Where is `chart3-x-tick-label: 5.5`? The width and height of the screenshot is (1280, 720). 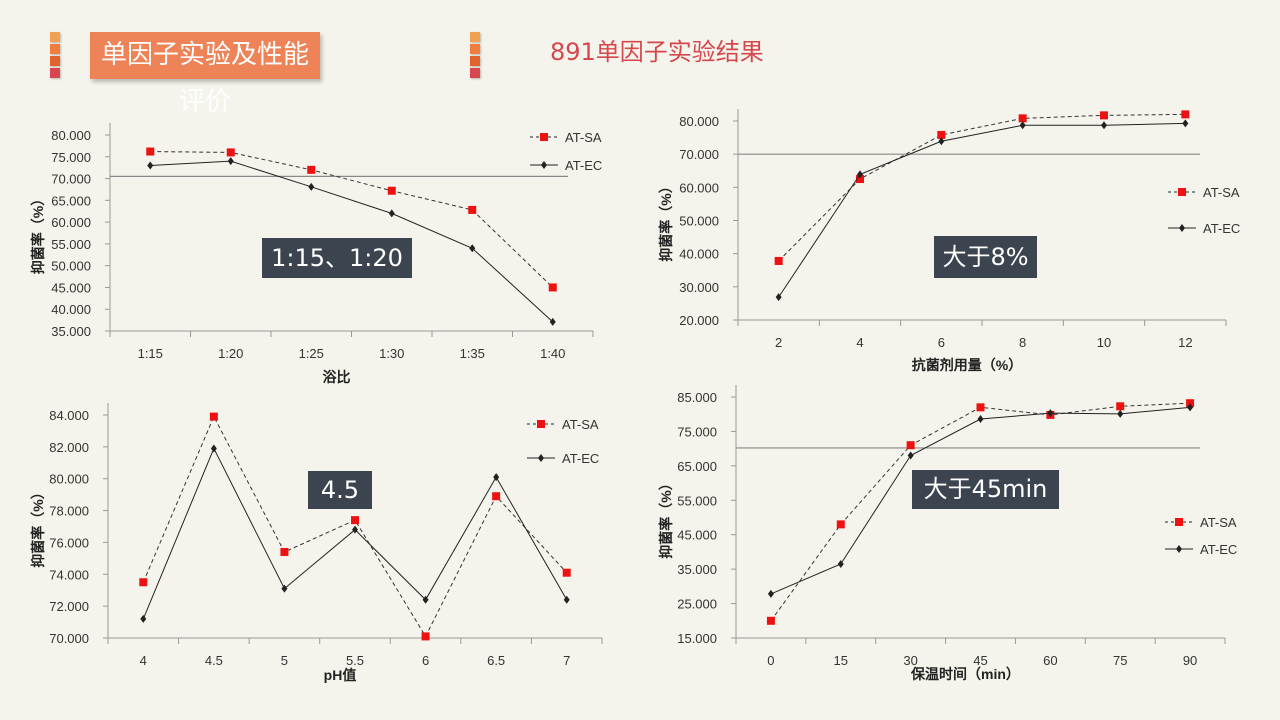
chart3-x-tick-label: 5.5 is located at coordinates (355, 660).